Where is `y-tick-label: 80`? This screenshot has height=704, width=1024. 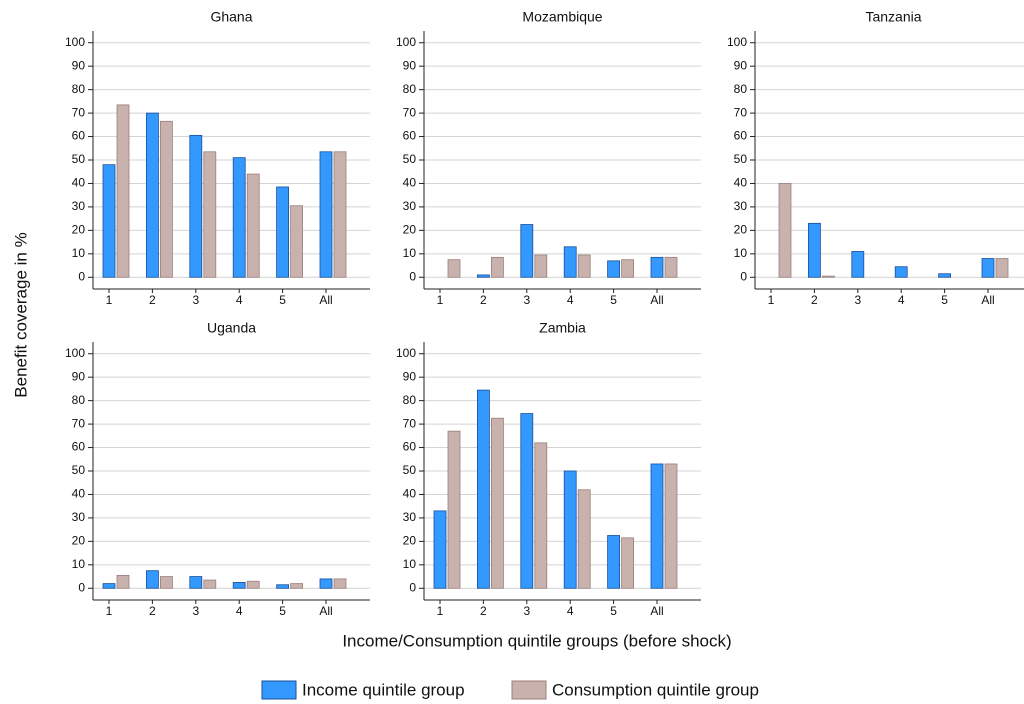
y-tick-label: 80 is located at coordinates (741, 89).